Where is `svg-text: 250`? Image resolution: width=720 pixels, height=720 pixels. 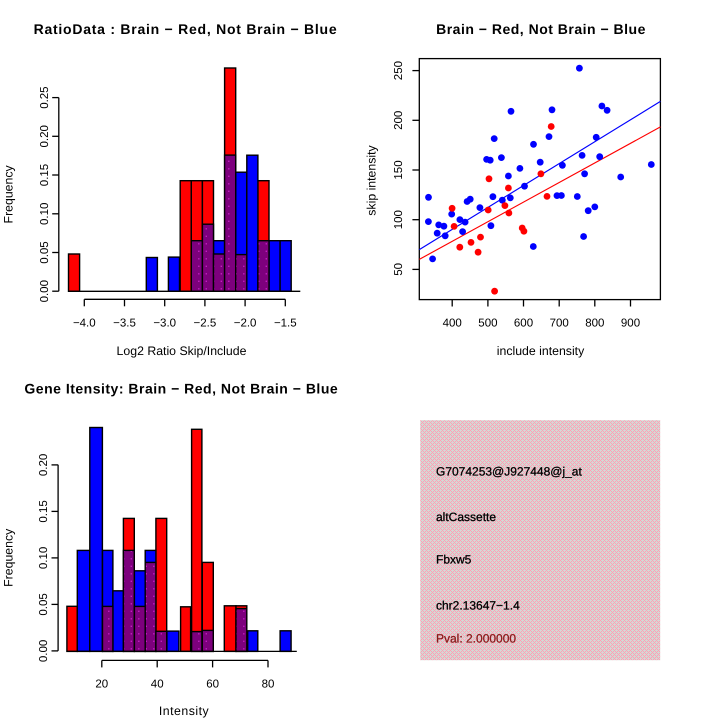 svg-text: 250 is located at coordinates (399, 70).